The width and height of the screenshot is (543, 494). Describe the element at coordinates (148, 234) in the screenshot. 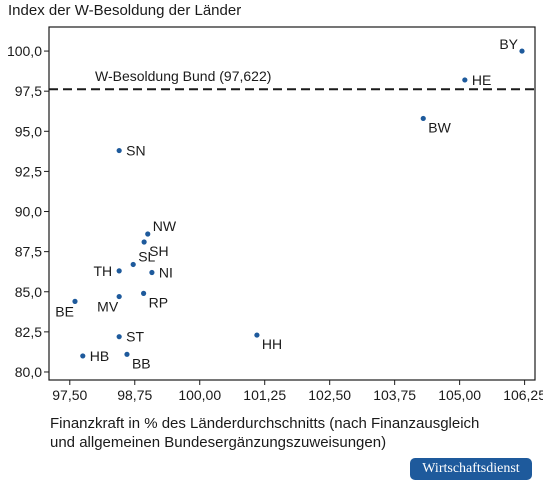

I see `data-point-nw` at that location.